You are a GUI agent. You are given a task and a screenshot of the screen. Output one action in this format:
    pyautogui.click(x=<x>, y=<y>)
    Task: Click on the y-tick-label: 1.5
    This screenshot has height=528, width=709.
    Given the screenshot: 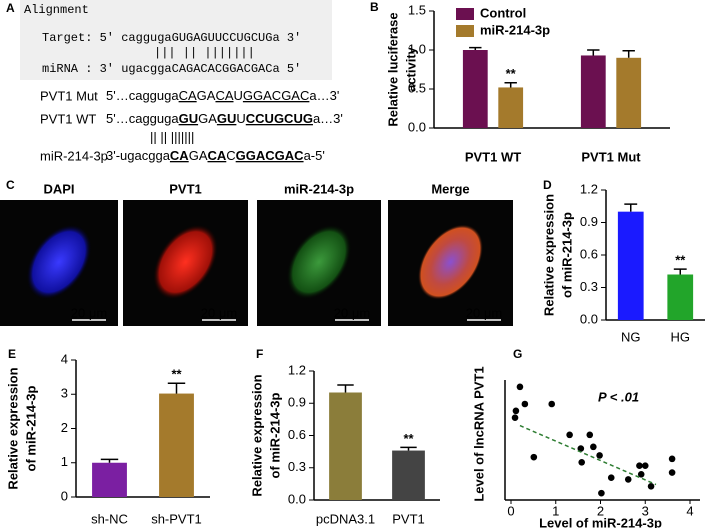 What is the action you would take?
    pyautogui.click(x=417, y=9)
    